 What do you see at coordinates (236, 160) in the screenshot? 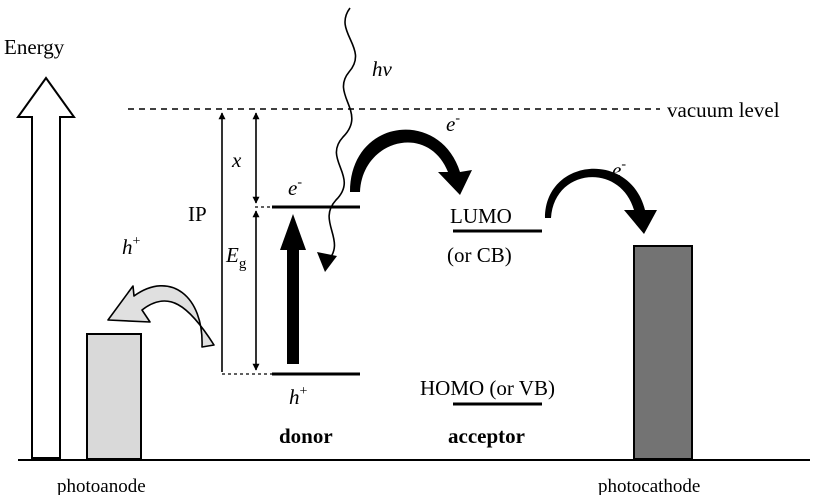
I see `x-label: x` at bounding box center [236, 160].